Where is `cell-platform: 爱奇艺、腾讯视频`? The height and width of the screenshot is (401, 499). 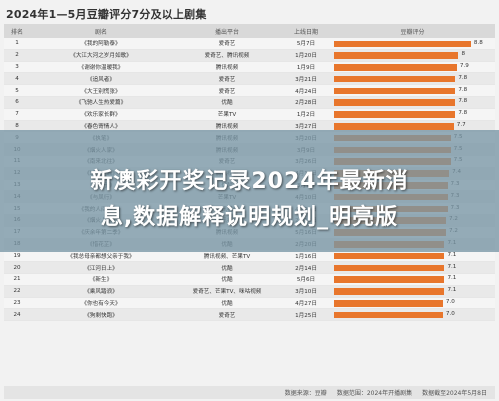
cell-platform: 爱奇艺、腾讯视频 is located at coordinates (227, 56).